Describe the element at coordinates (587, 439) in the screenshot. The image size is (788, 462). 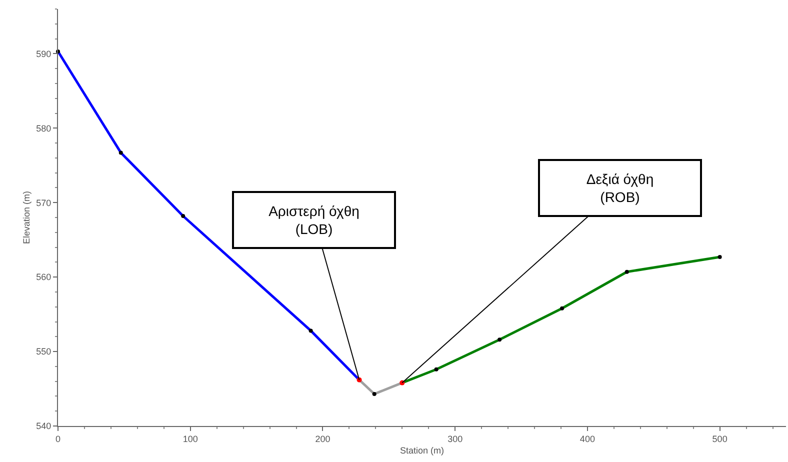
I see `x-tick-label: 400` at that location.